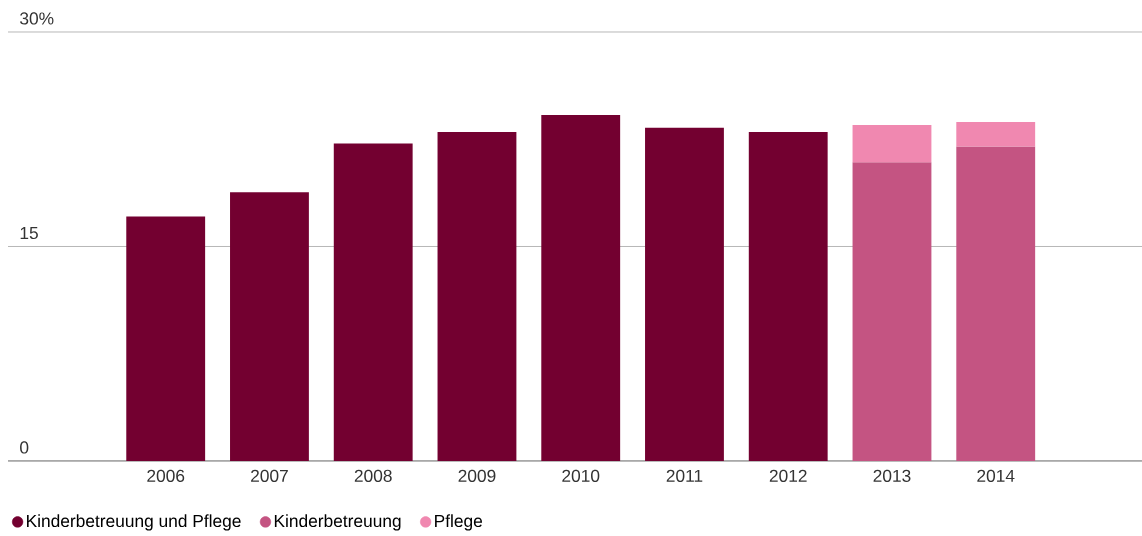 The width and height of the screenshot is (1142, 536). What do you see at coordinates (996, 475) in the screenshot?
I see `x-tick-label: 2014` at bounding box center [996, 475].